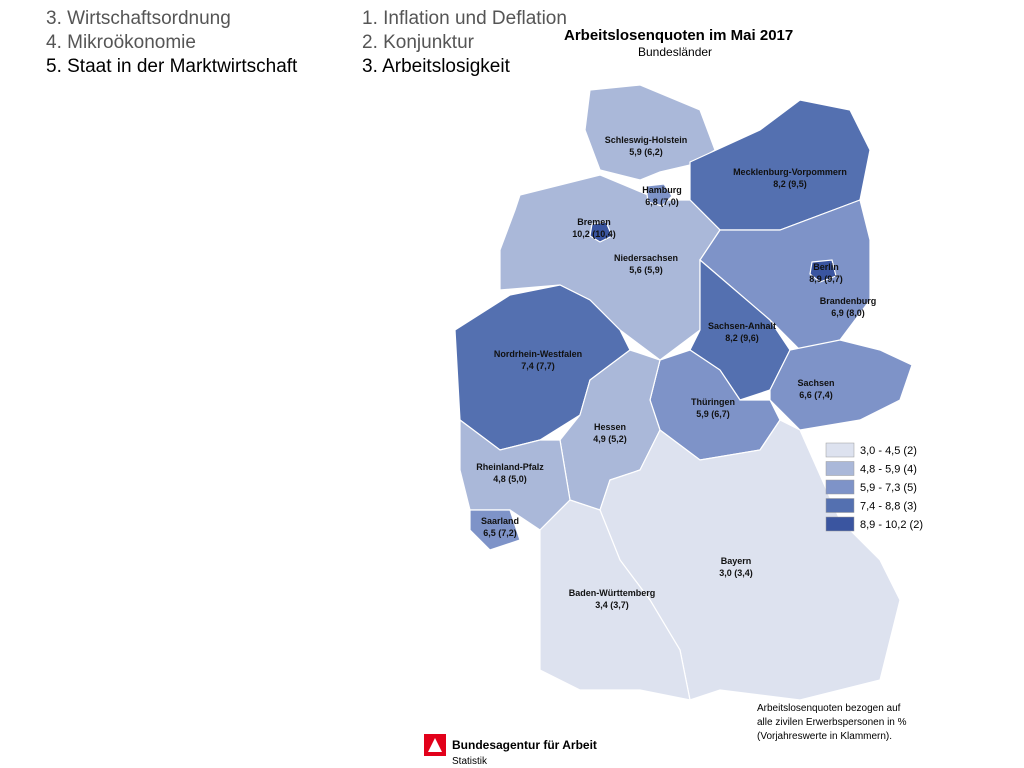  Describe the element at coordinates (888, 470) in the screenshot. I see `legend-label: 4,8 - 5,9 (4)` at that location.